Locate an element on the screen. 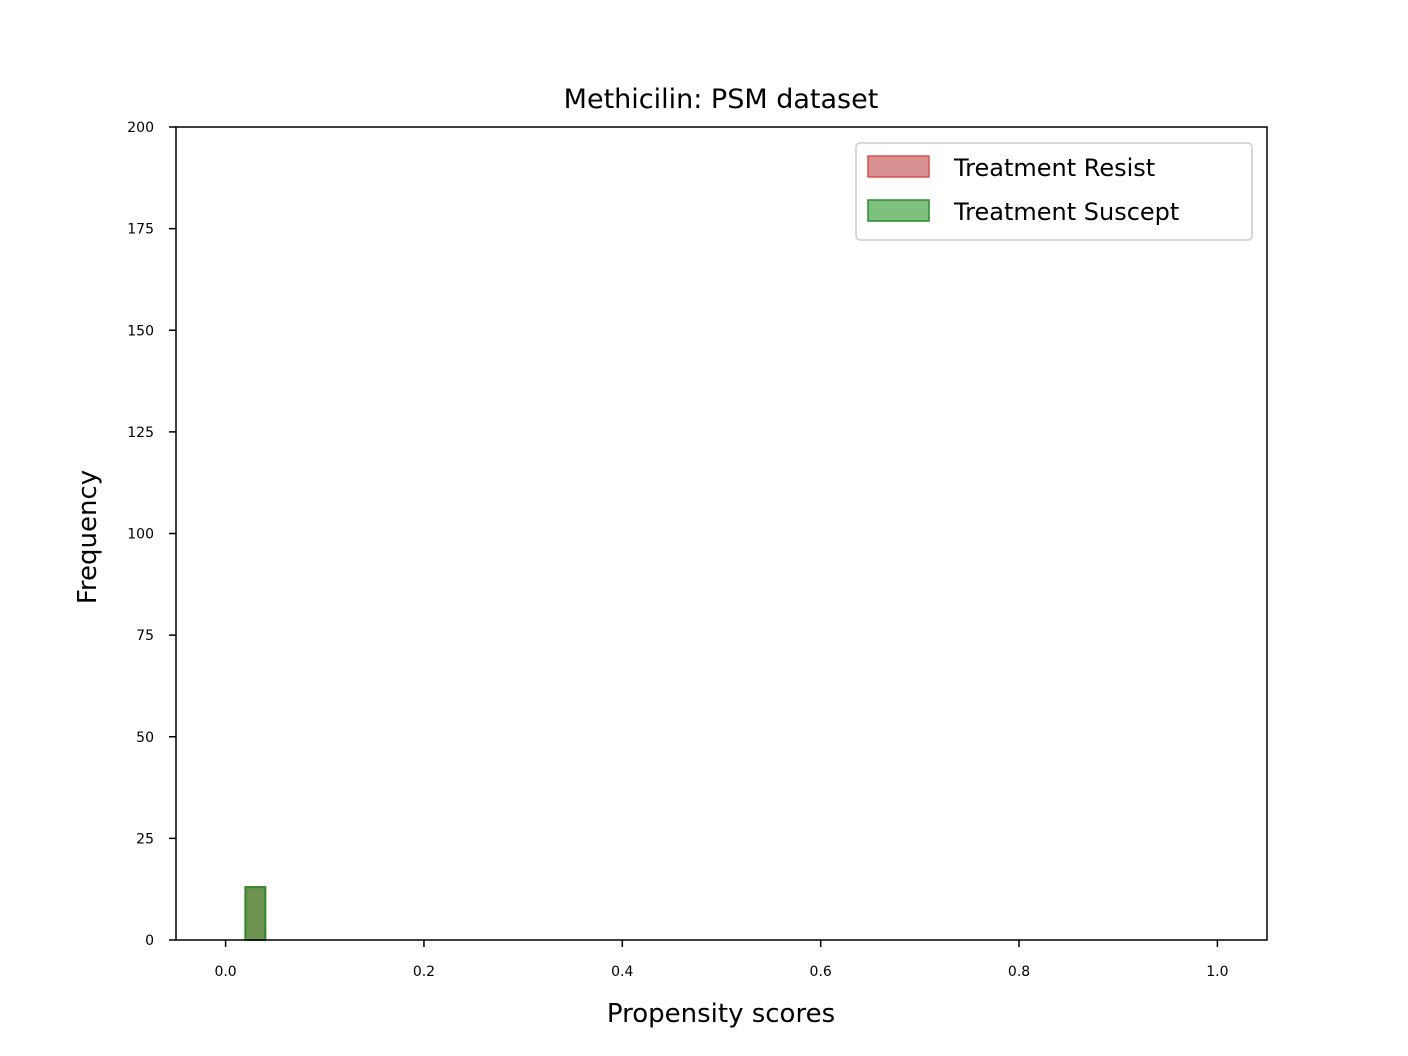 Image resolution: width=1408 pixels, height=1056 pixels. legend-label-suscept: Treatment Suscept is located at coordinates (1066, 212).